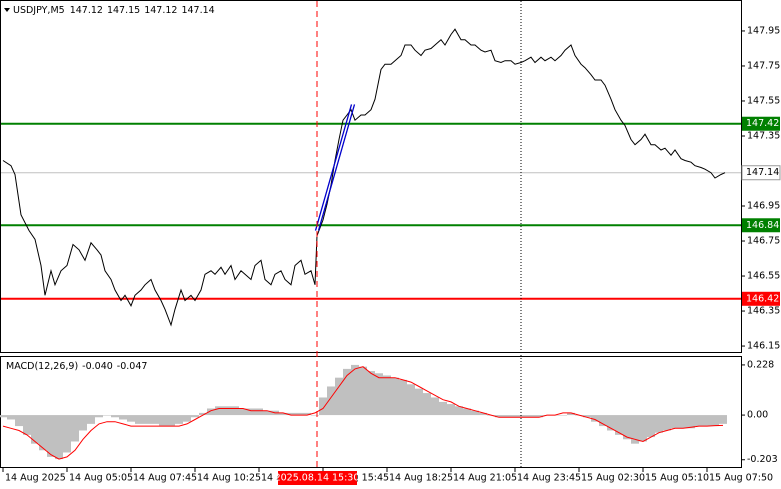 The height and width of the screenshot is (489, 781). I want to click on high: 147.15, so click(123, 10).